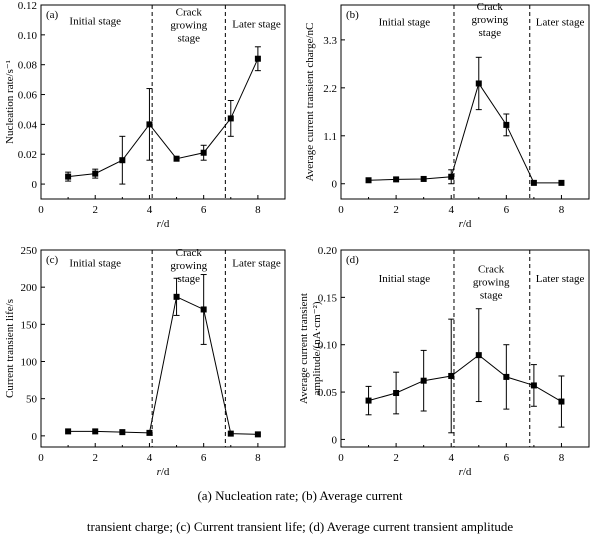  Describe the element at coordinates (352, 260) in the screenshot. I see `panel-label: (d)` at that location.